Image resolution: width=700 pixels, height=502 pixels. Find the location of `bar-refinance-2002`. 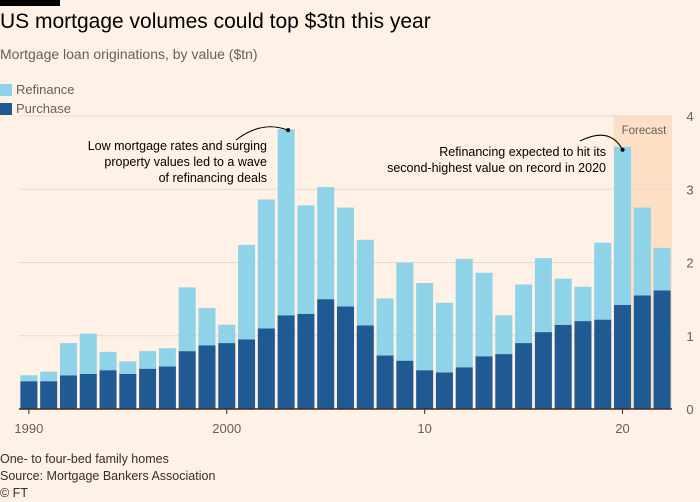

bar-refinance-2002 is located at coordinates (266, 264).